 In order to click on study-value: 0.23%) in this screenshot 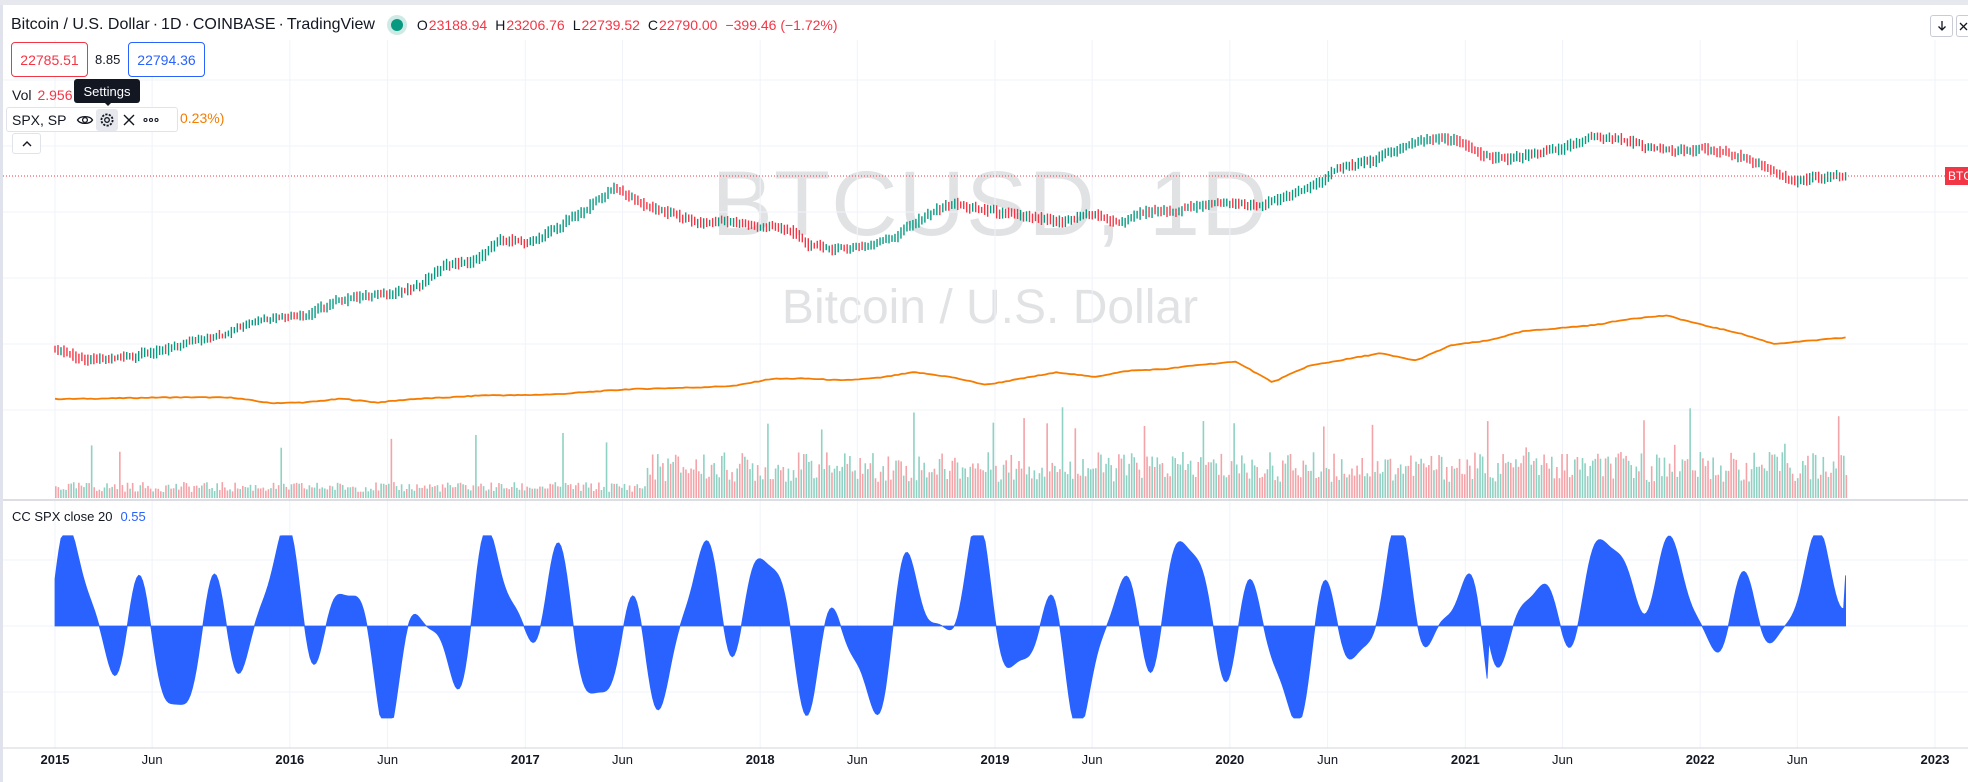, I will do `click(202, 118)`.